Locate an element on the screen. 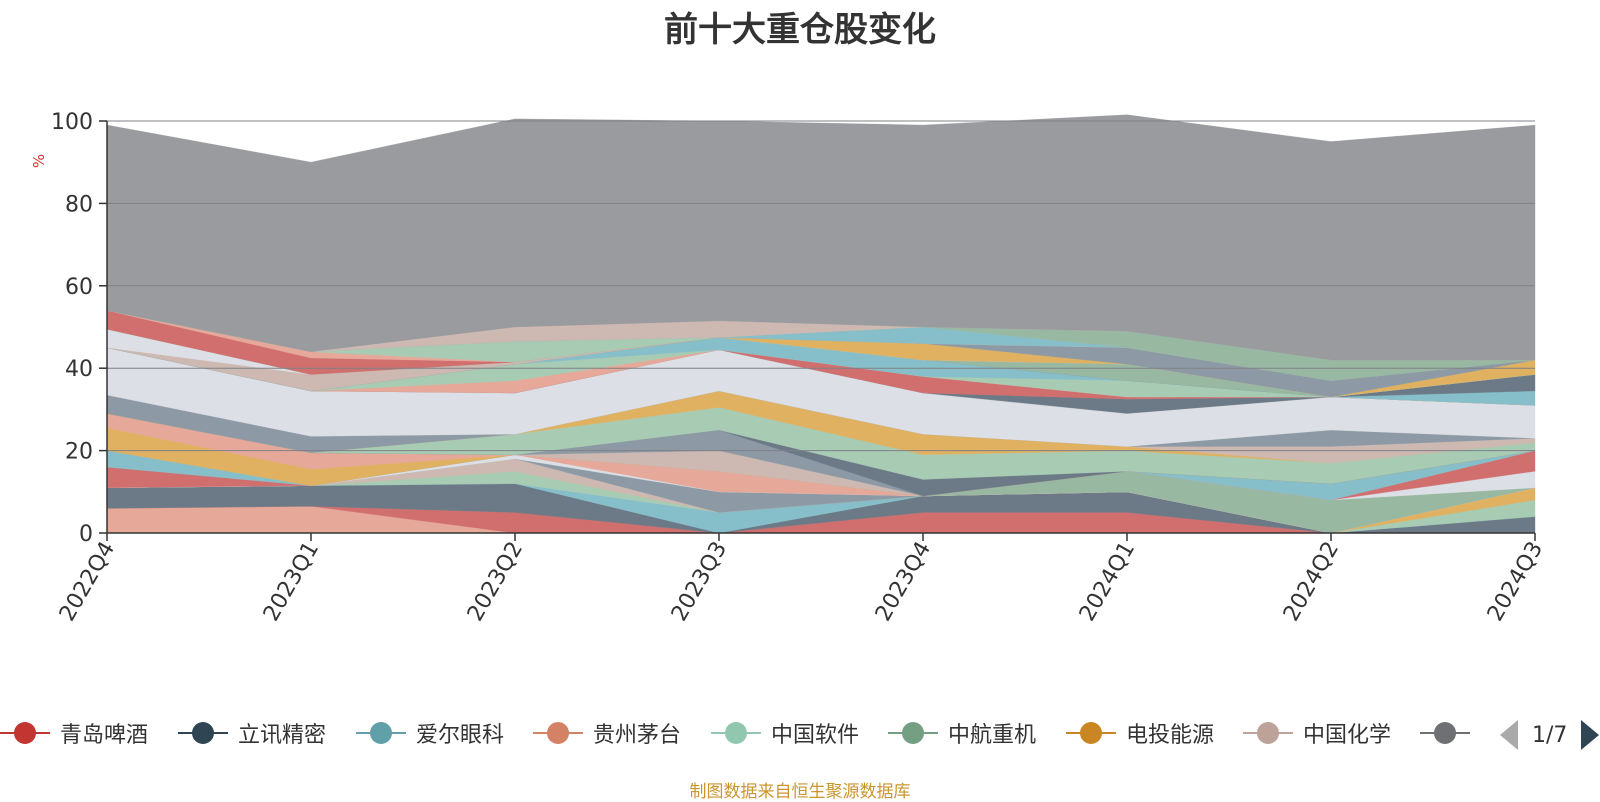 The image size is (1600, 802). y-axis-label: % is located at coordinates (39, 161).